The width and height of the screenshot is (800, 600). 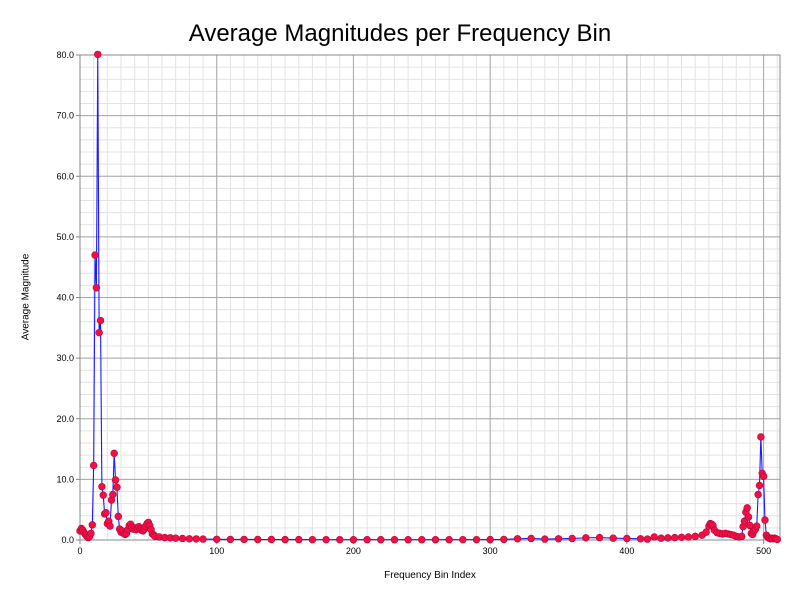 I want to click on x-tick-label: 100, so click(x=216, y=551).